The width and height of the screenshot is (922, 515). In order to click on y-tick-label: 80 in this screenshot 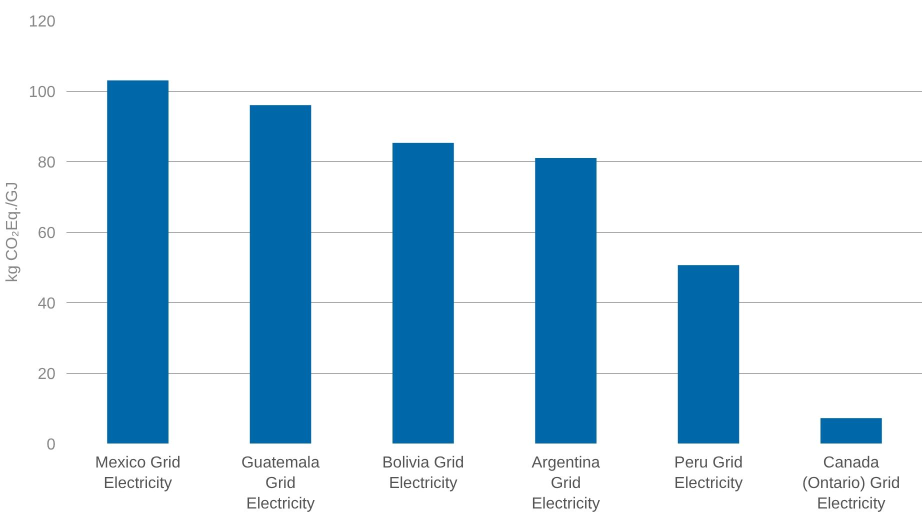, I will do `click(47, 163)`.